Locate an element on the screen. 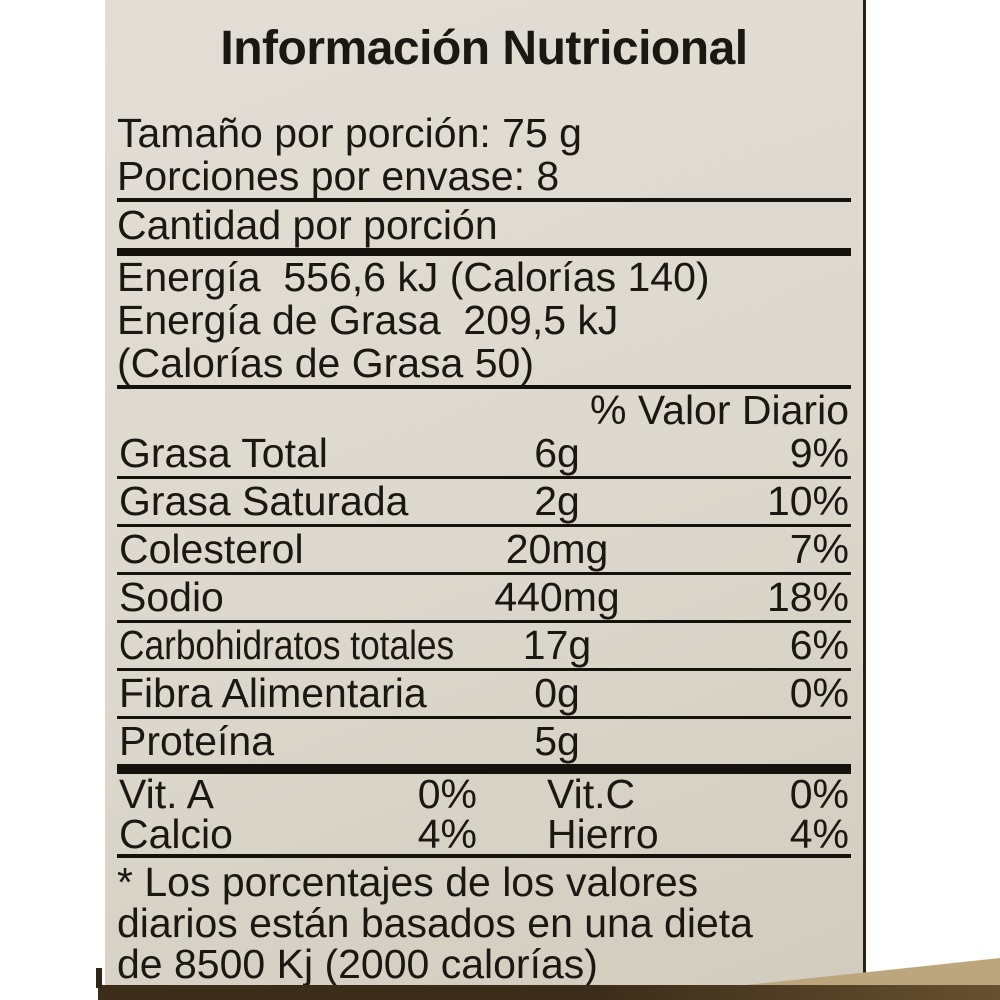  nutrient-amount: 5g is located at coordinates (557, 741).